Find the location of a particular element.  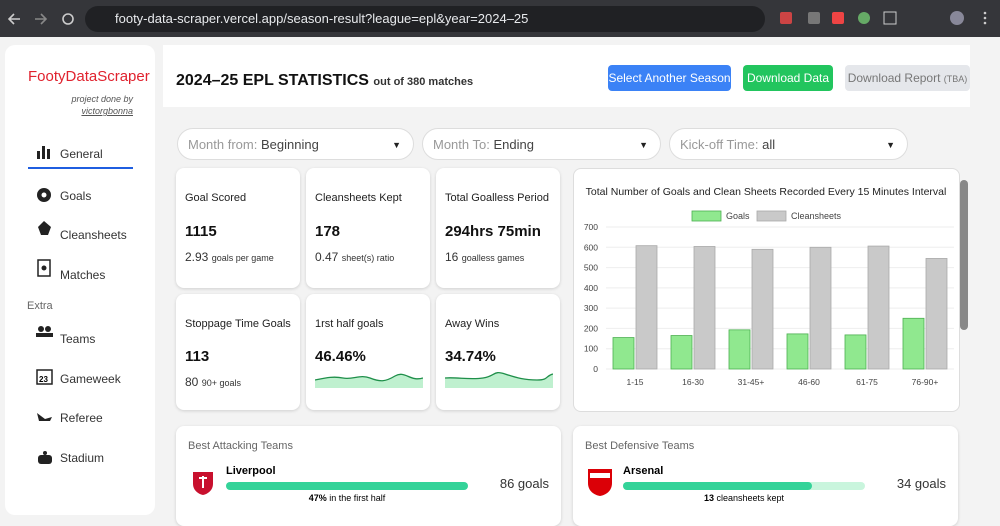

nav-item: Gameweek is located at coordinates (90, 379).